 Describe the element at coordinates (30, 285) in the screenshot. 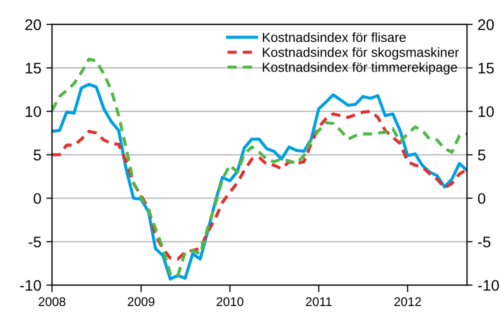

I see `y-tick-label: -10` at that location.